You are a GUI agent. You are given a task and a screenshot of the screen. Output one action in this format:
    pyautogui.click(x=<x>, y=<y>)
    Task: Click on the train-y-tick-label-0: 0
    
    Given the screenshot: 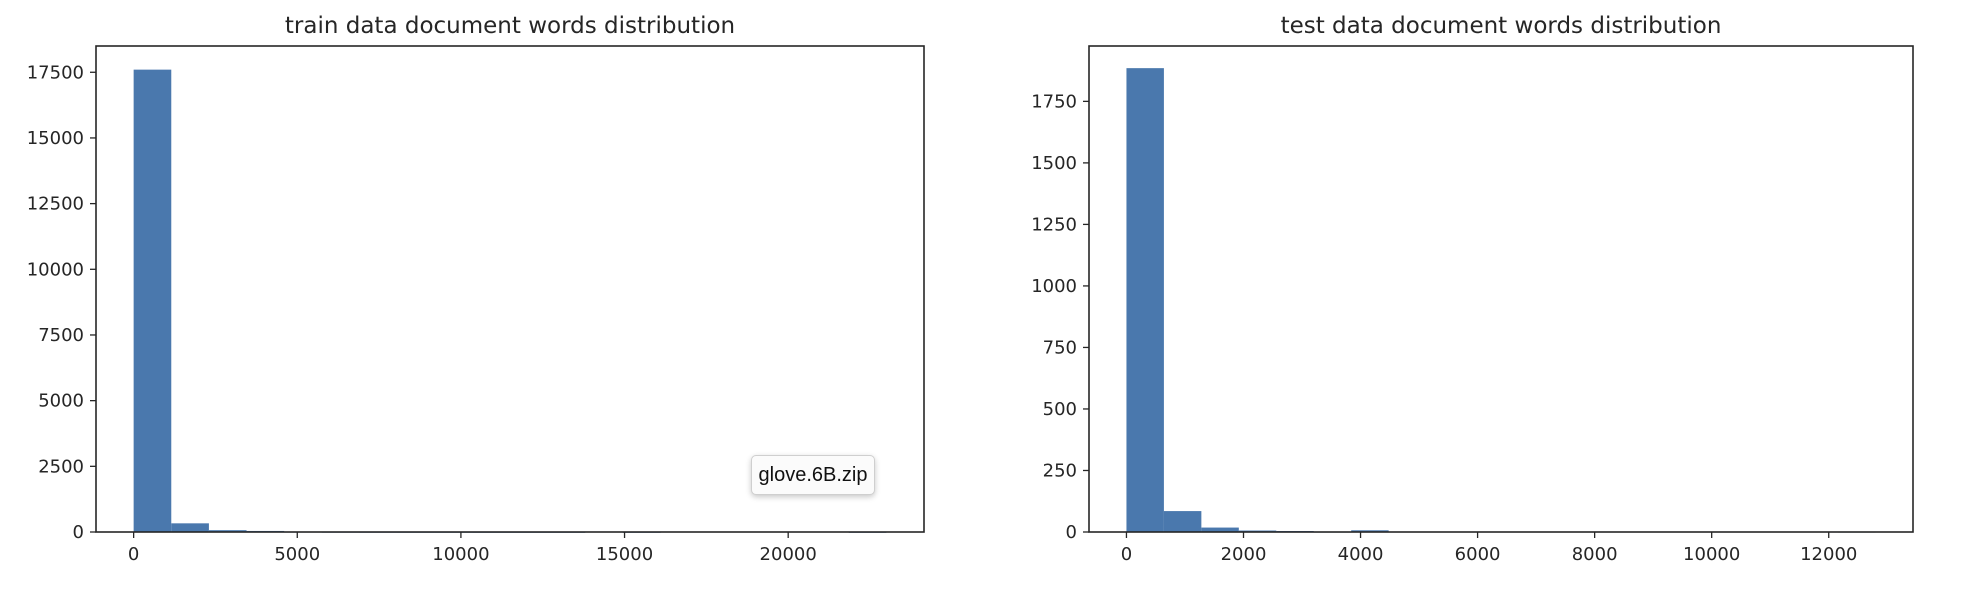 What is the action you would take?
    pyautogui.click(x=78, y=532)
    